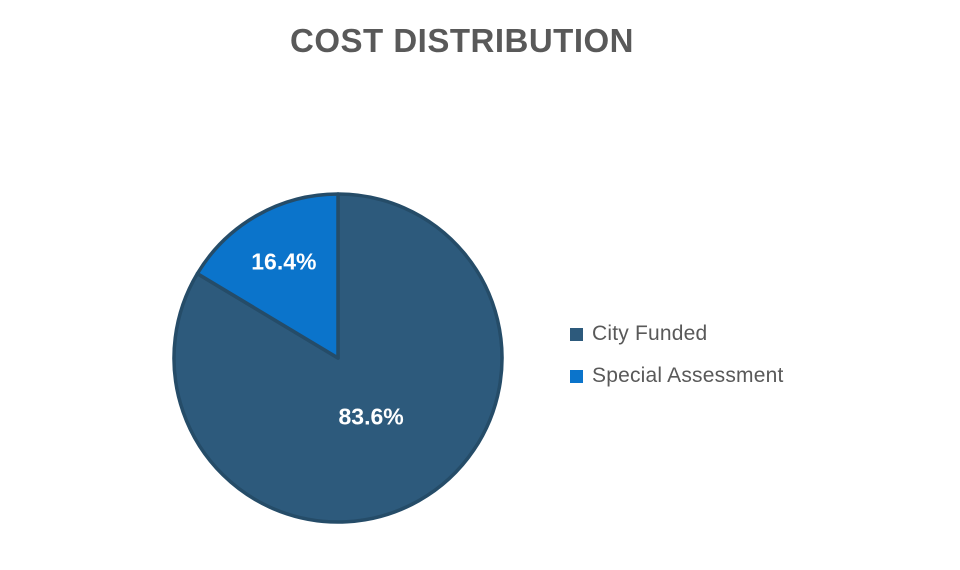 The image size is (960, 570). I want to click on legend-item-city-funded: City Funded, so click(677, 333).